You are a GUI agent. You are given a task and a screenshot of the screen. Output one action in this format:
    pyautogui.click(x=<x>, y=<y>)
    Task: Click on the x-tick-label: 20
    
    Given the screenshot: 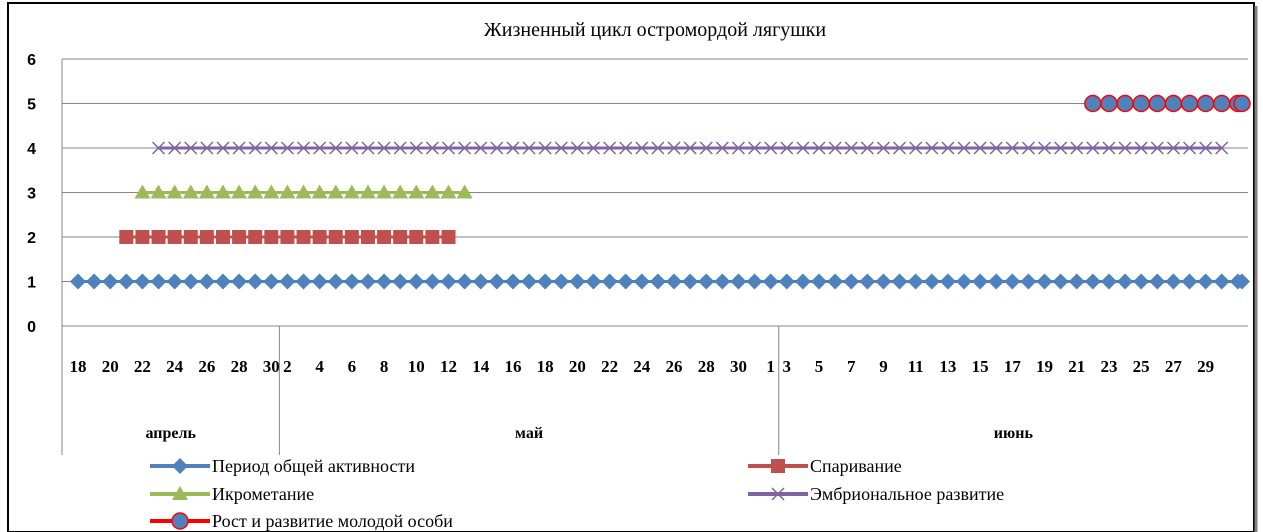 What is the action you would take?
    pyautogui.click(x=110, y=366)
    